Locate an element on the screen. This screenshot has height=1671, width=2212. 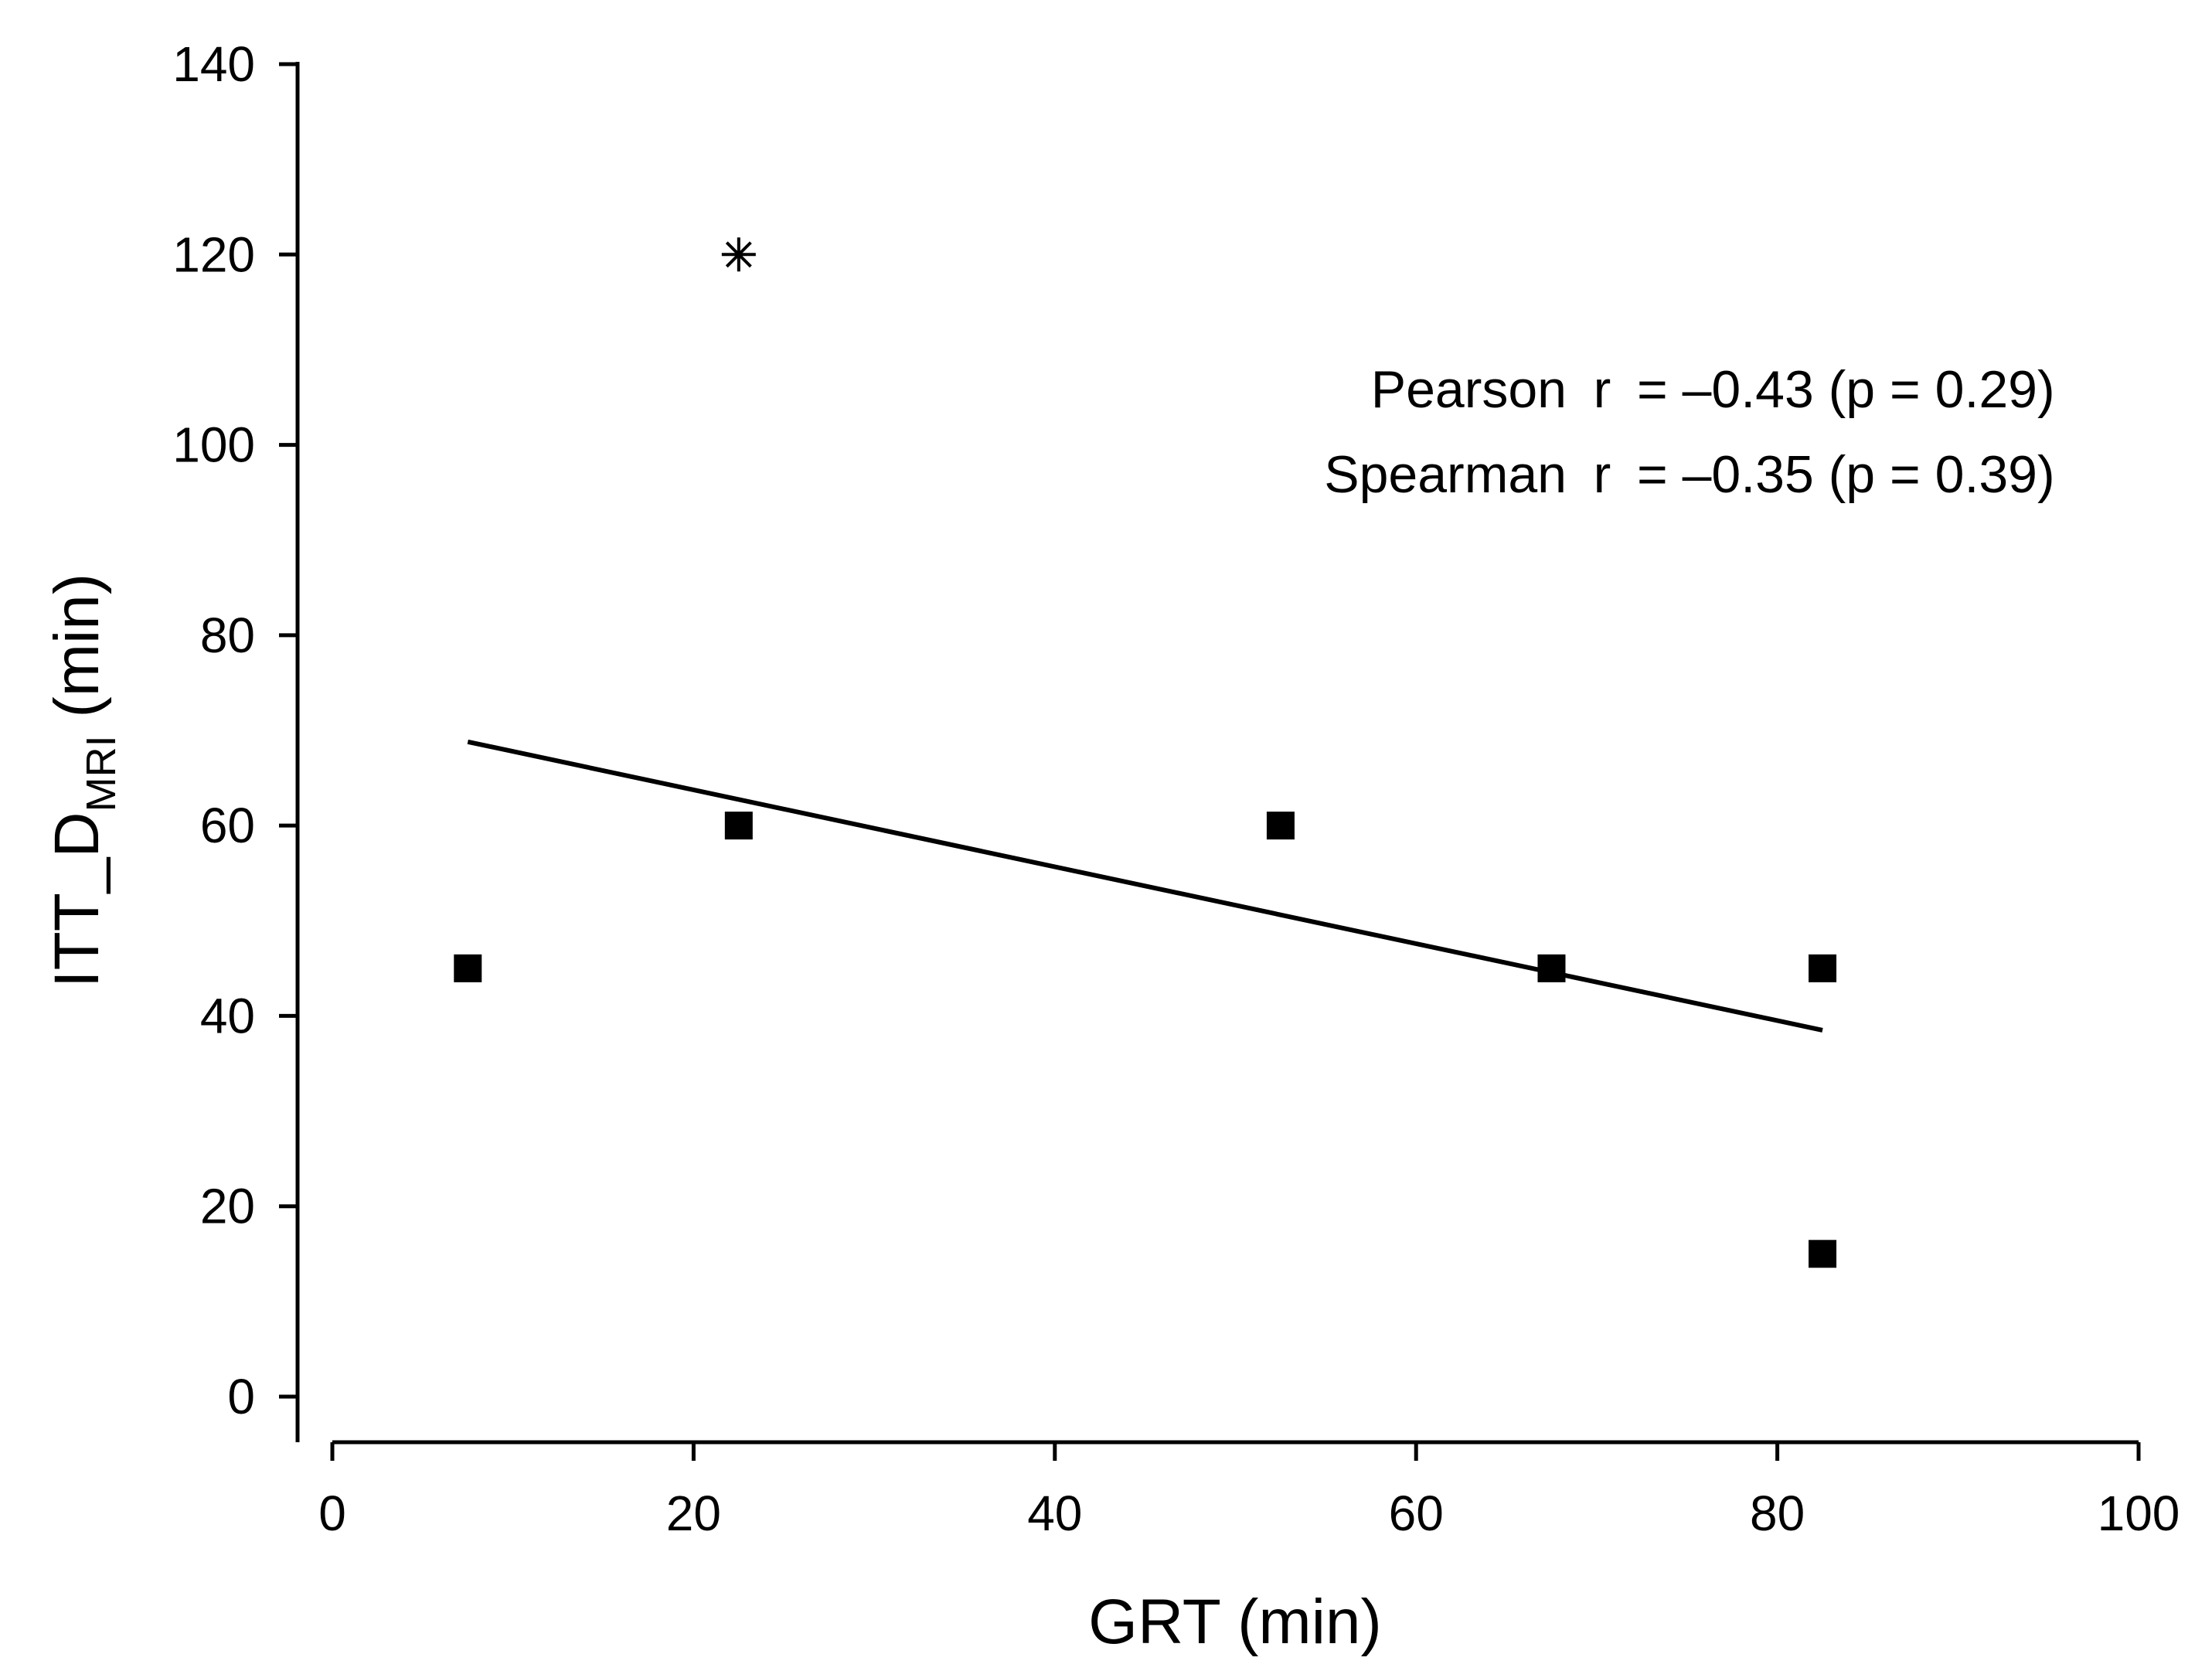
y-tick-label-140: 140 is located at coordinates (213, 64).